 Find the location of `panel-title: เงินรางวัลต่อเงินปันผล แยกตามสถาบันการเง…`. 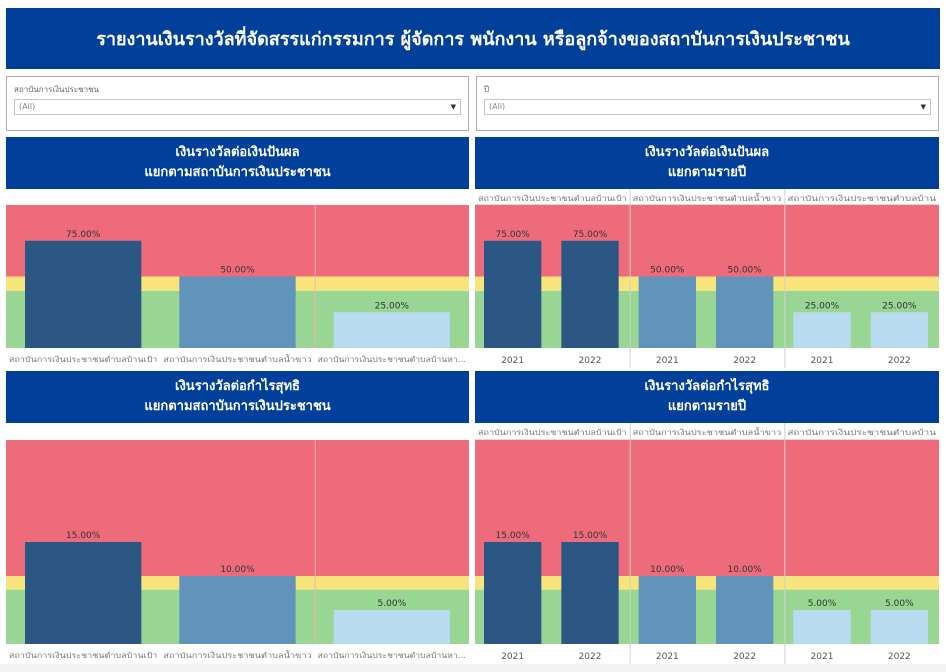

panel-title: เงินรางวัลต่อเงินปันผล แยกตามสถาบันการเง… is located at coordinates (237, 163).